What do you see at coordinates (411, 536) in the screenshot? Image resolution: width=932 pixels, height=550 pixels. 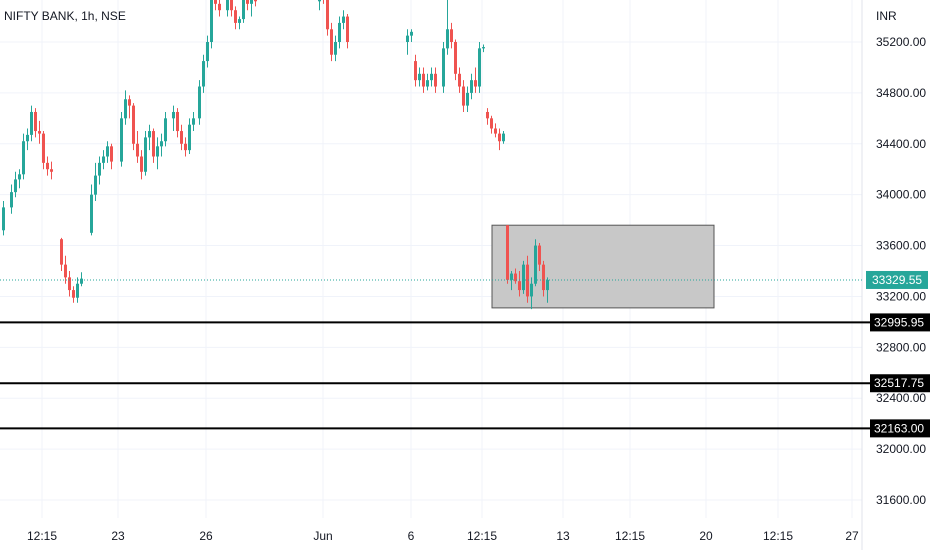 I see `time-tick-label: 6` at bounding box center [411, 536].